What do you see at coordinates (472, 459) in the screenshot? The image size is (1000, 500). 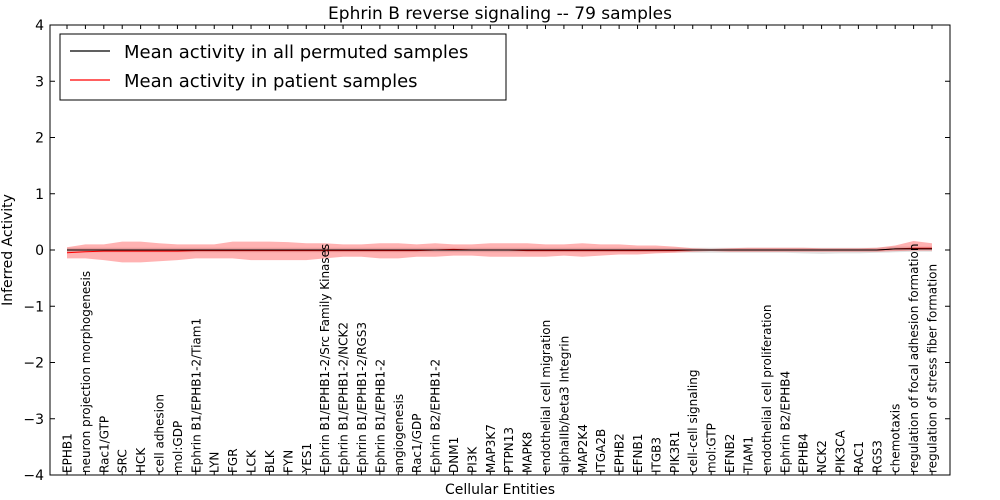 I see `x-tick-label: PI3K` at bounding box center [472, 459].